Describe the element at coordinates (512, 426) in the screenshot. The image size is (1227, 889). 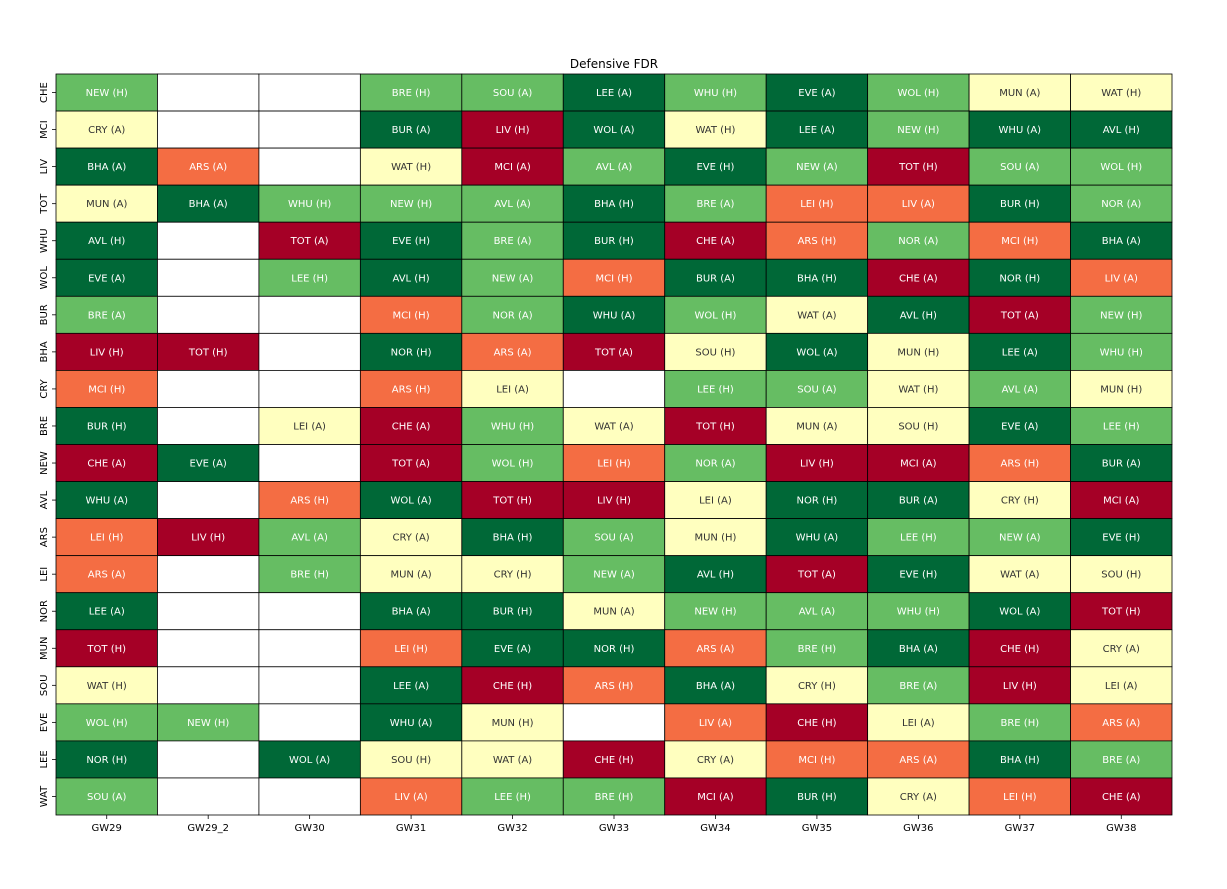
I see `cell-label: WHU (H)` at that location.